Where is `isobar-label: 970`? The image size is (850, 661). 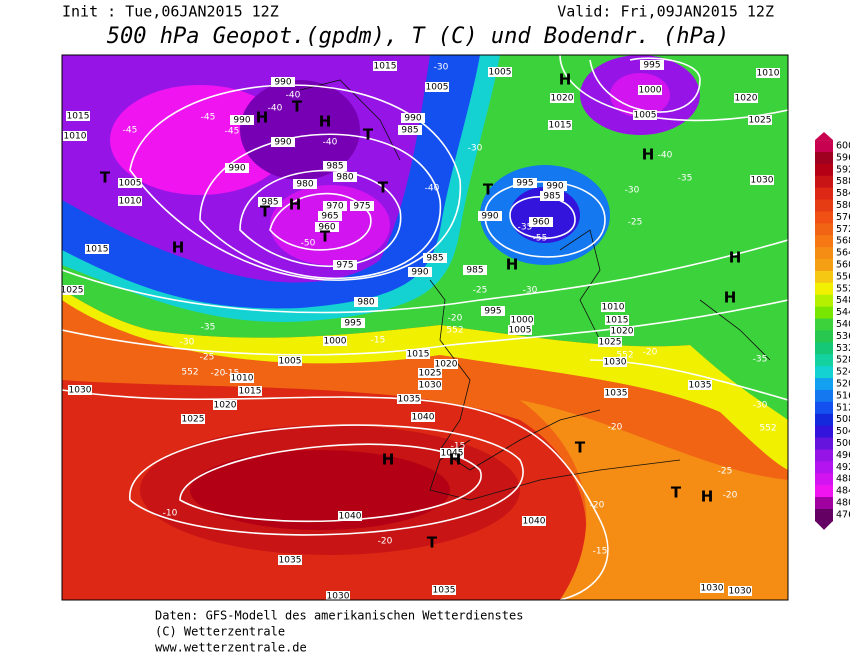
isobar-label: 970 is located at coordinates (334, 207).